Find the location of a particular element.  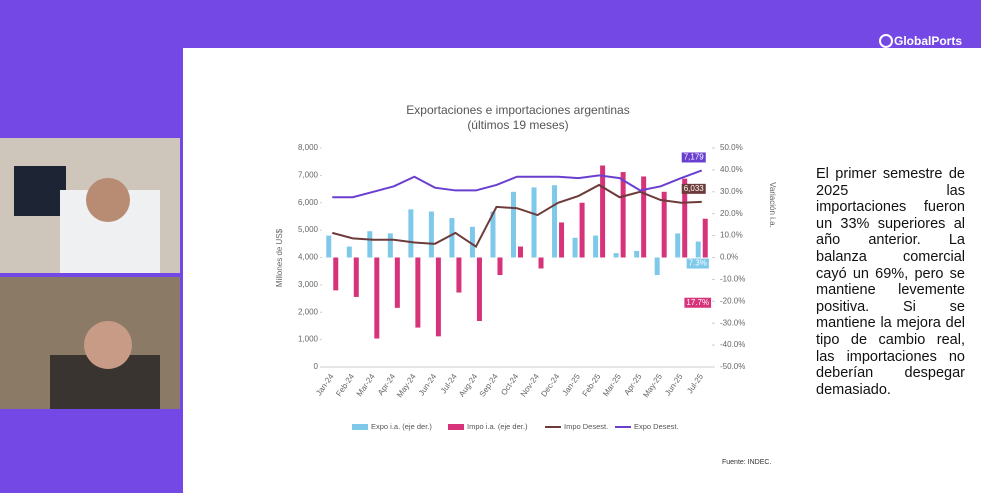

y-tick-label: 4,000 is located at coordinates (308, 257).